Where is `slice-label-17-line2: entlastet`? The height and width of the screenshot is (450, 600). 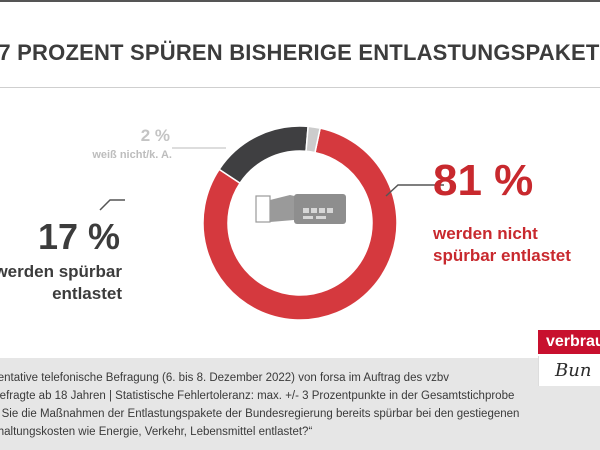 slice-label-17-line2: entlastet is located at coordinates (87, 293).